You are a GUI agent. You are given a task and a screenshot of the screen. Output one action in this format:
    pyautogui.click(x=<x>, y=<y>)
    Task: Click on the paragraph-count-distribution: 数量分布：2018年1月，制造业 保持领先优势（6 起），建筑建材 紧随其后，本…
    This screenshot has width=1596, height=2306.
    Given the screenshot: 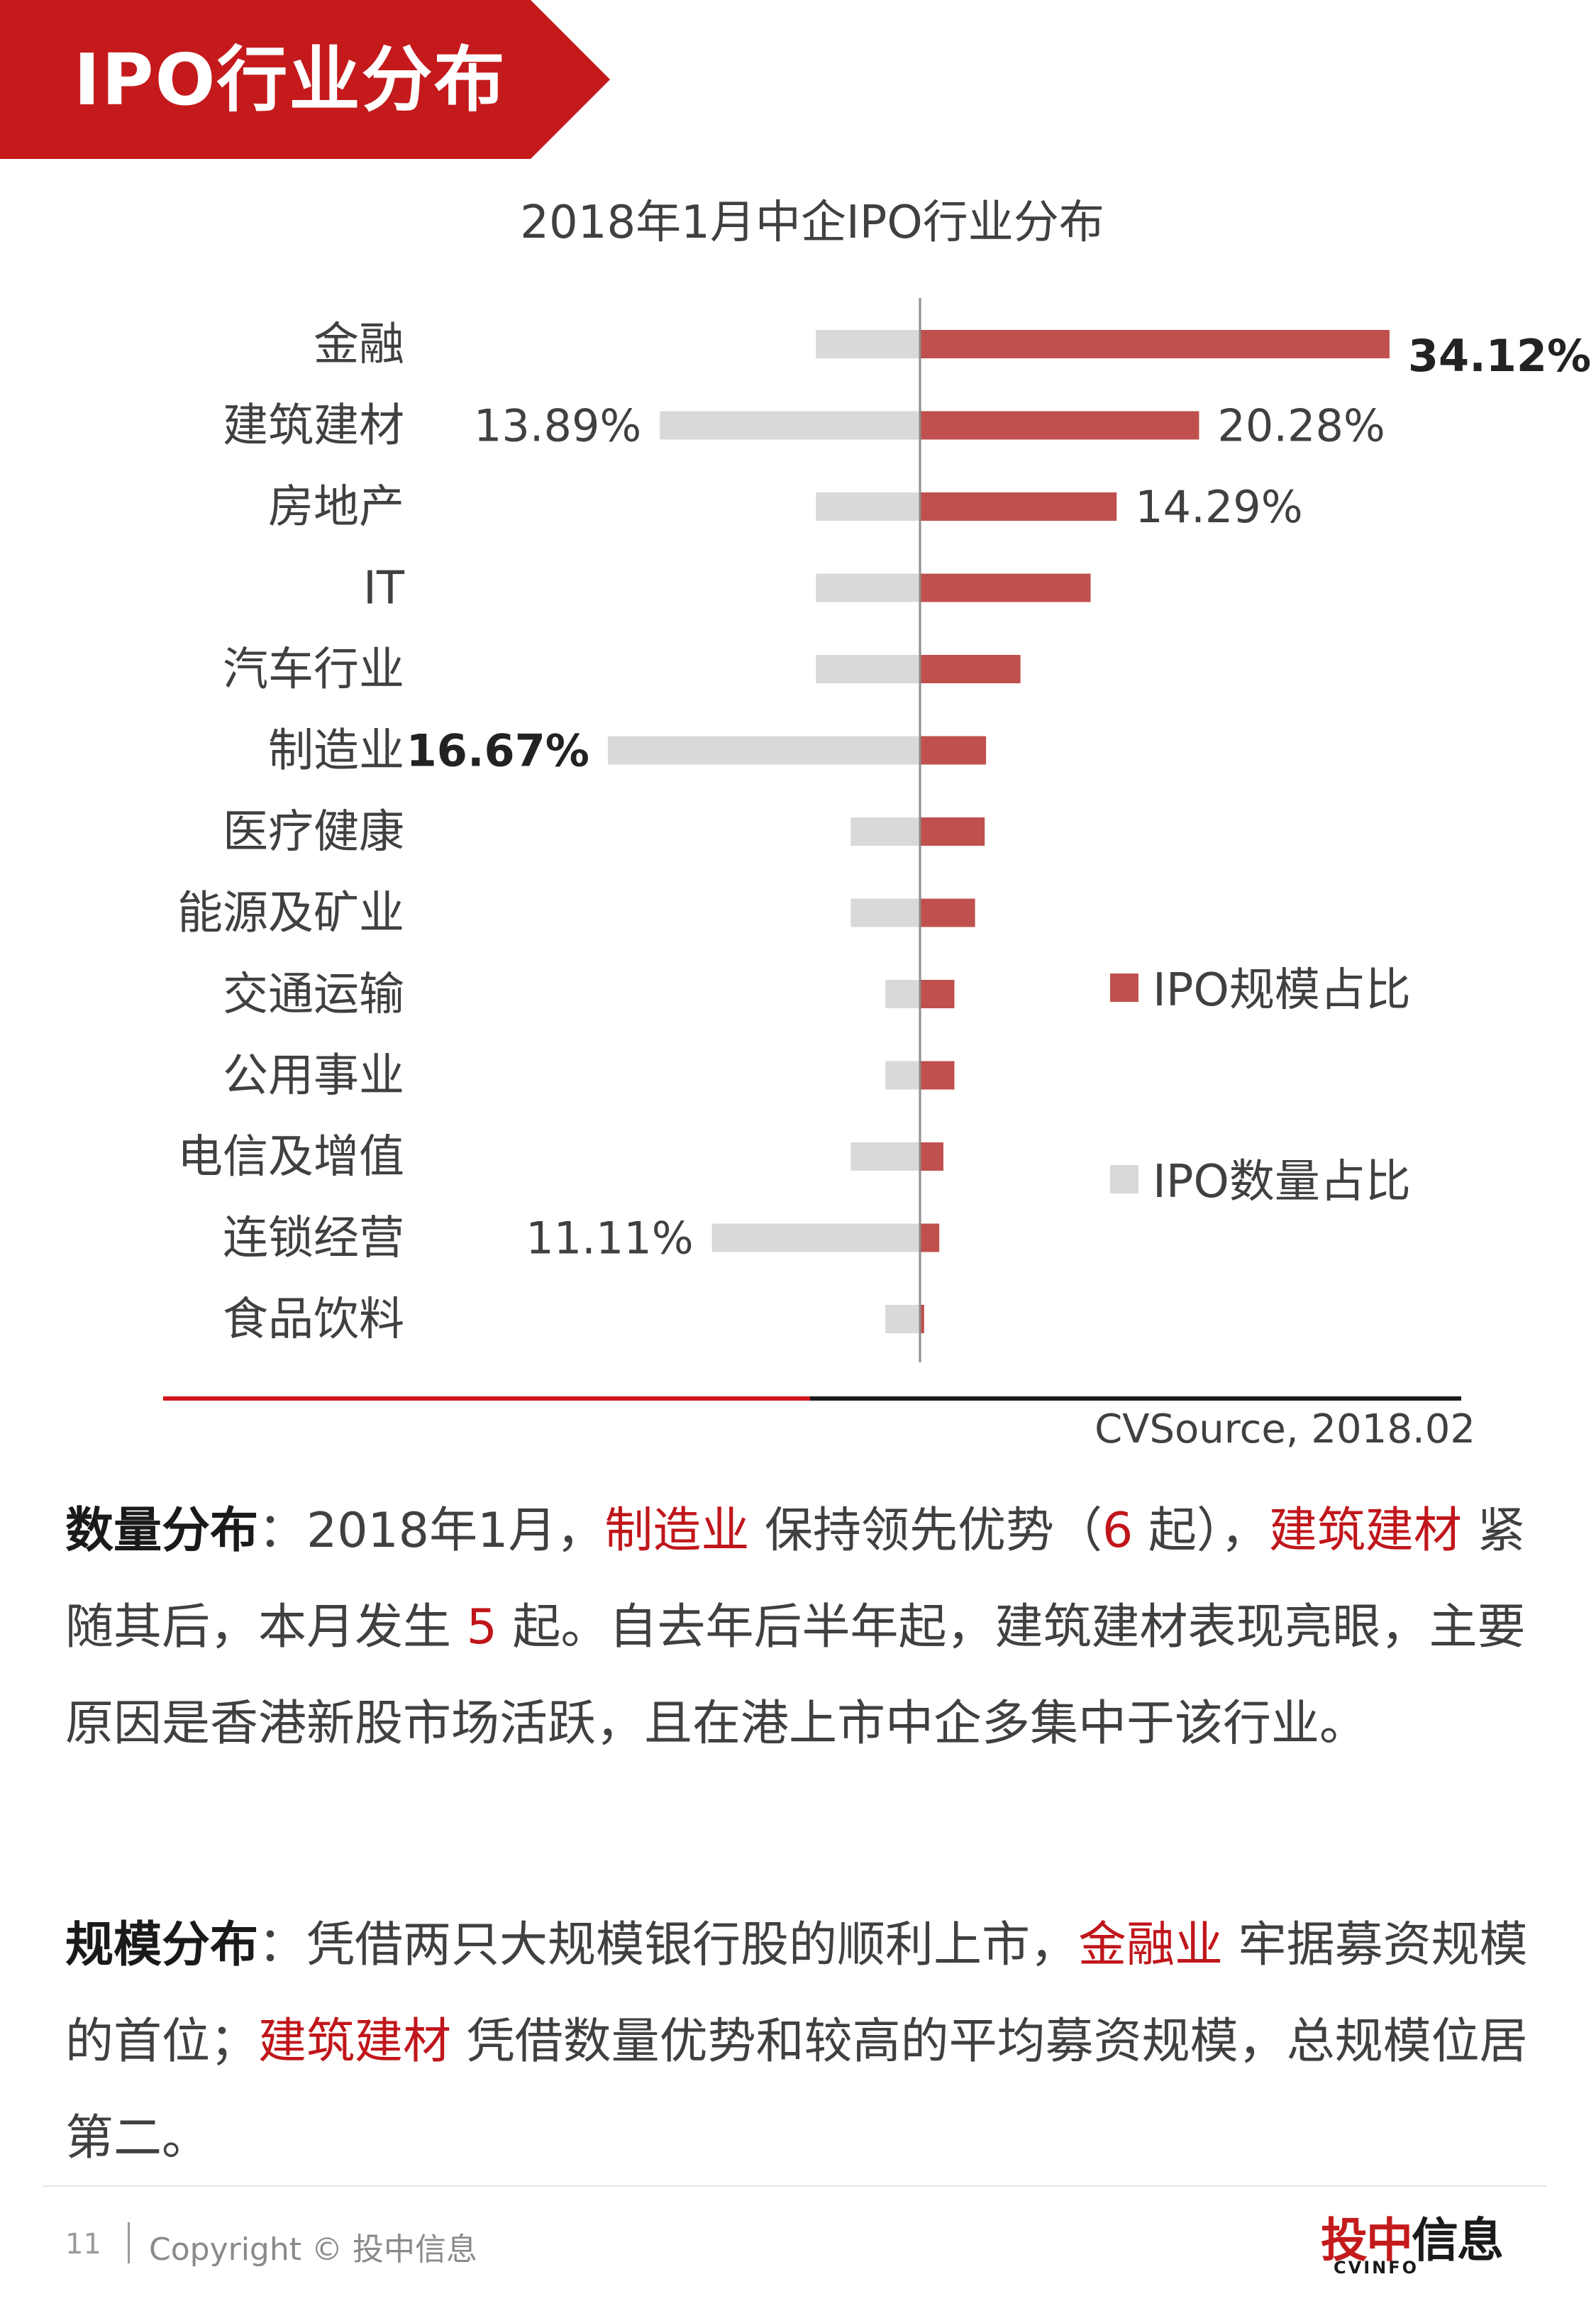 What is the action you would take?
    pyautogui.click(x=803, y=1627)
    